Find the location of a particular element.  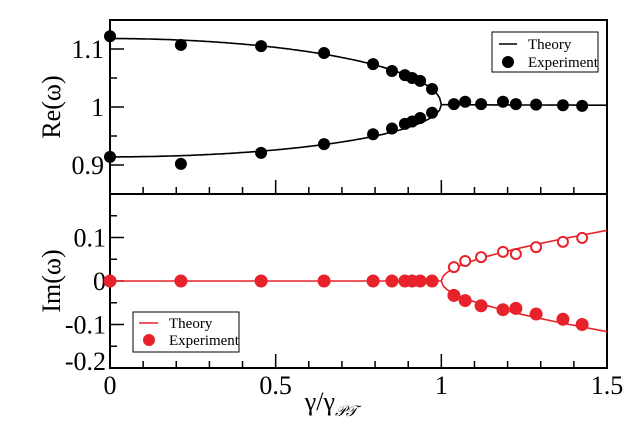

bottom-xtick-label: 1.5 is located at coordinates (607, 385).